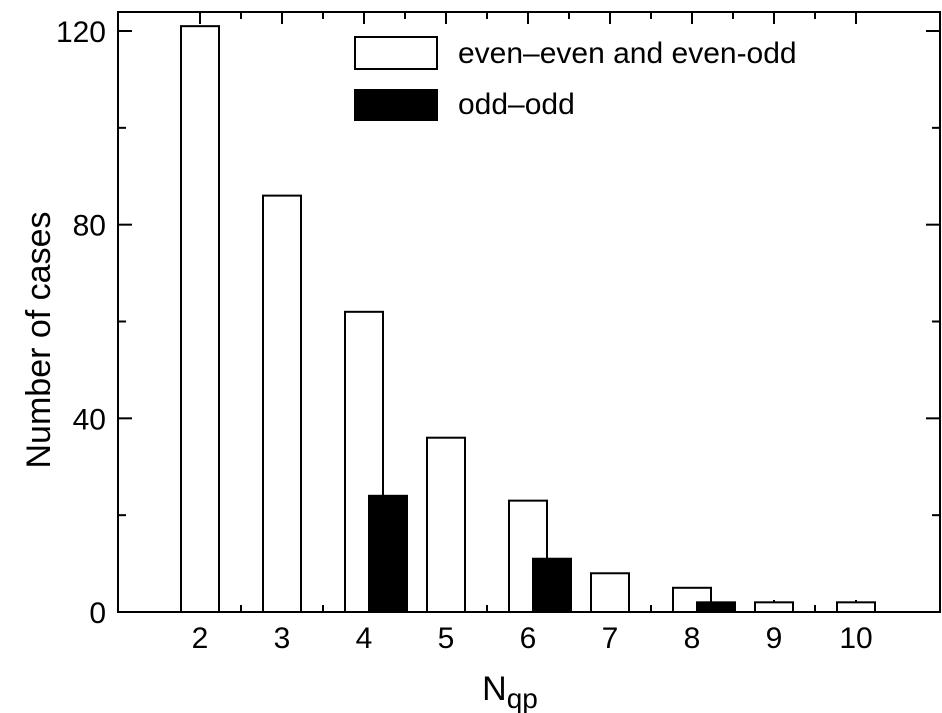 This screenshot has height=713, width=942. I want to click on x-axis-title: Nqp, so click(510, 691).